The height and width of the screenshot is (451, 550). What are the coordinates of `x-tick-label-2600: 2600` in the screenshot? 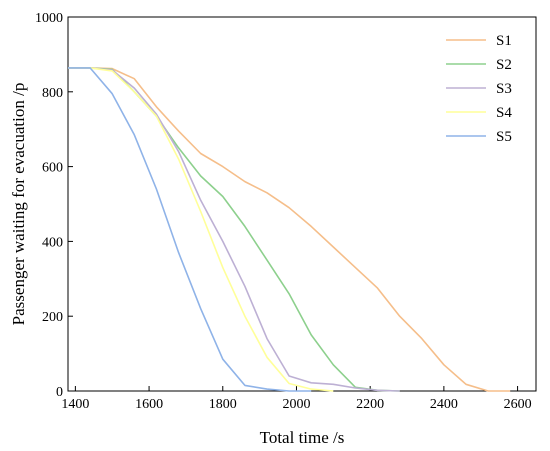 It's located at (518, 404).